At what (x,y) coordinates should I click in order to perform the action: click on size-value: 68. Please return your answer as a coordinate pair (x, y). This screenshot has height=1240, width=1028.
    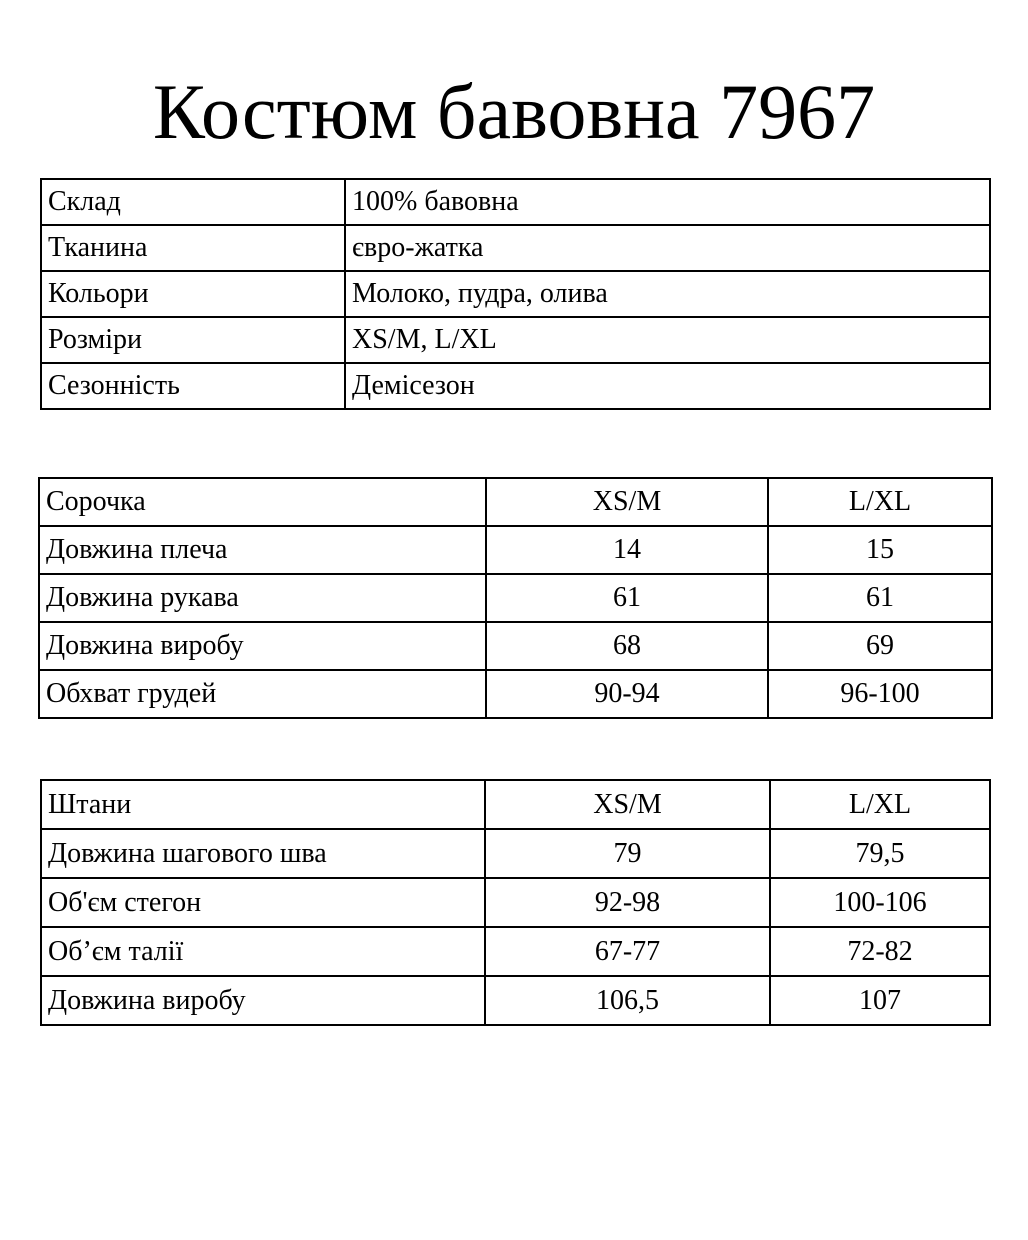
    Looking at the image, I should click on (627, 646).